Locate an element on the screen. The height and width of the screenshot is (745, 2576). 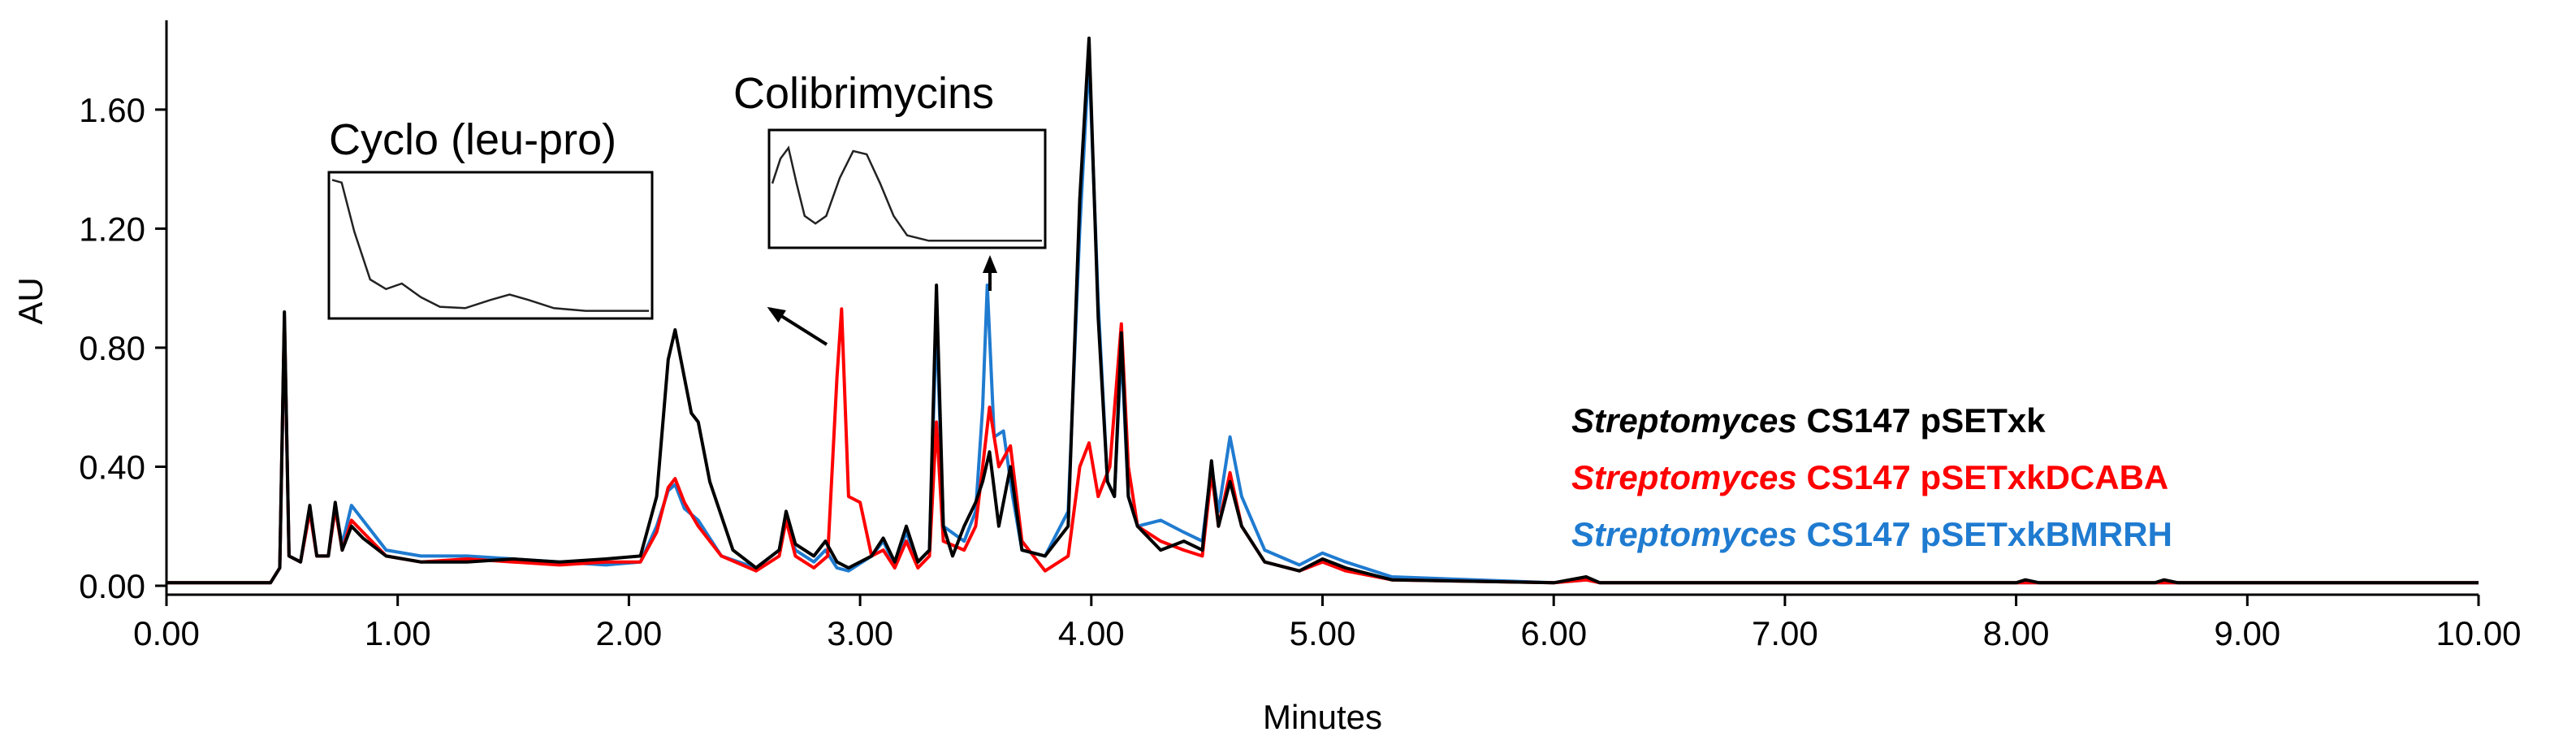
y-tick-label: 1.20 is located at coordinates (112, 229).